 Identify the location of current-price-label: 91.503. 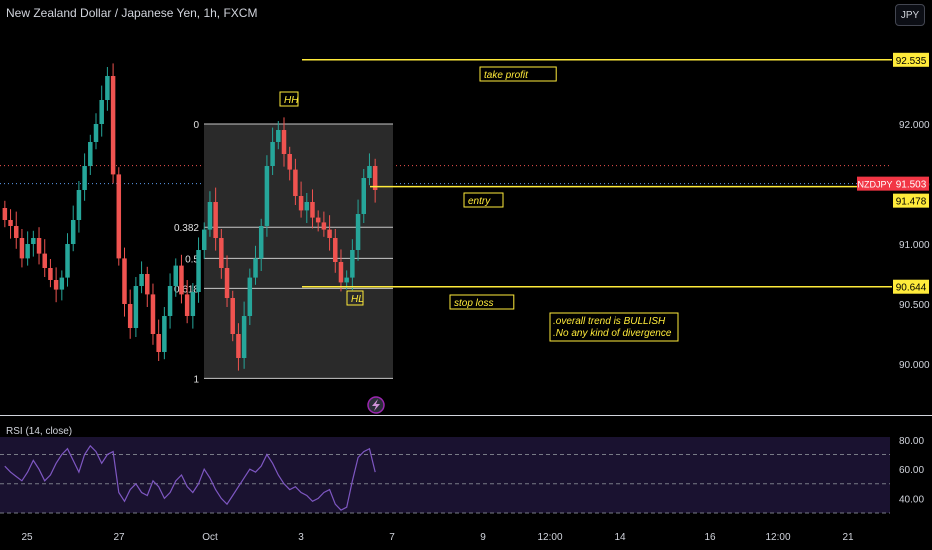
(911, 185).